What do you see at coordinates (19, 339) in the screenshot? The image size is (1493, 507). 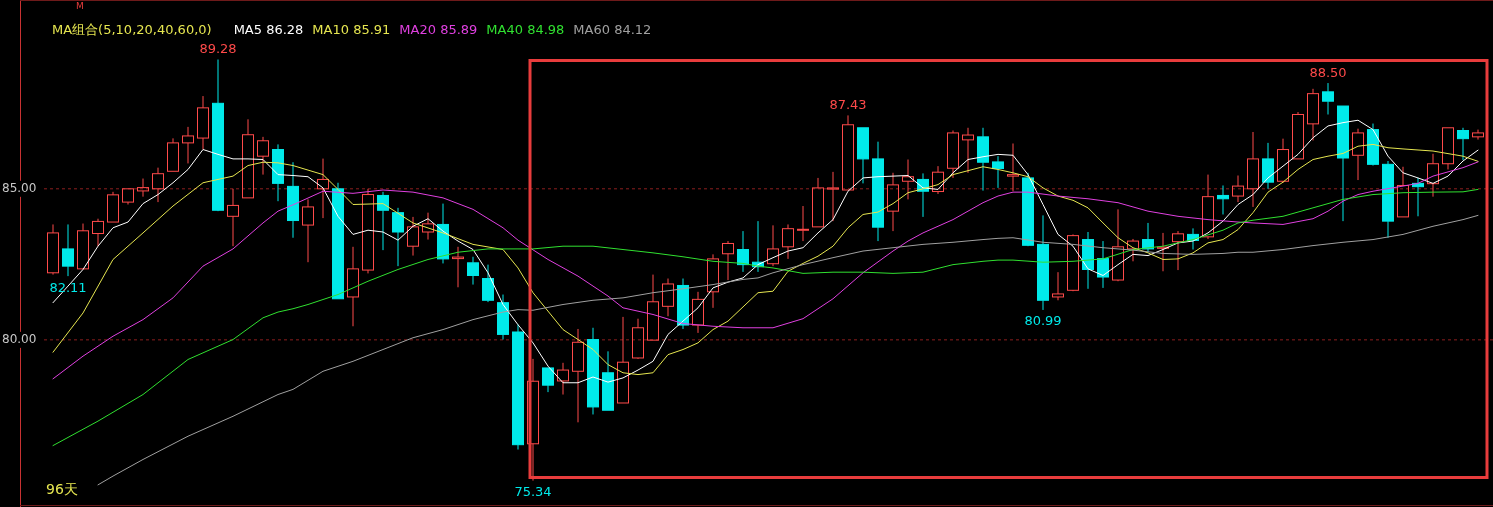 I see `y-tick-label: 80.00` at bounding box center [19, 339].